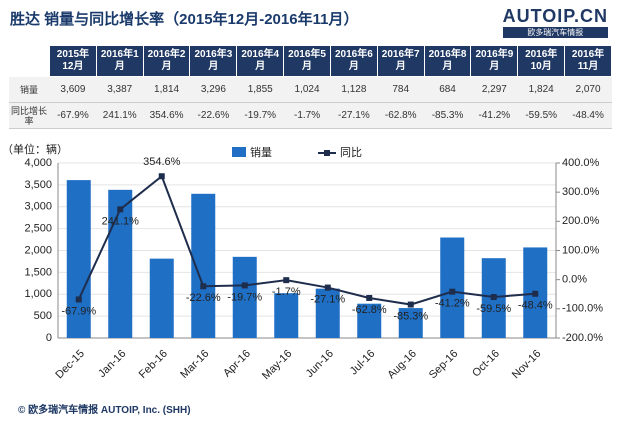  What do you see at coordinates (166, 61) in the screenshot?
I see `column-header: 2016年2月` at bounding box center [166, 61].